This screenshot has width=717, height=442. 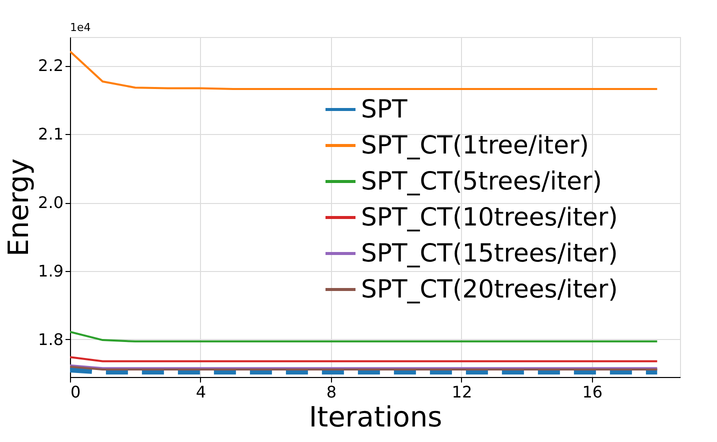 I want to click on x-tick-label: 16, so click(x=592, y=392).